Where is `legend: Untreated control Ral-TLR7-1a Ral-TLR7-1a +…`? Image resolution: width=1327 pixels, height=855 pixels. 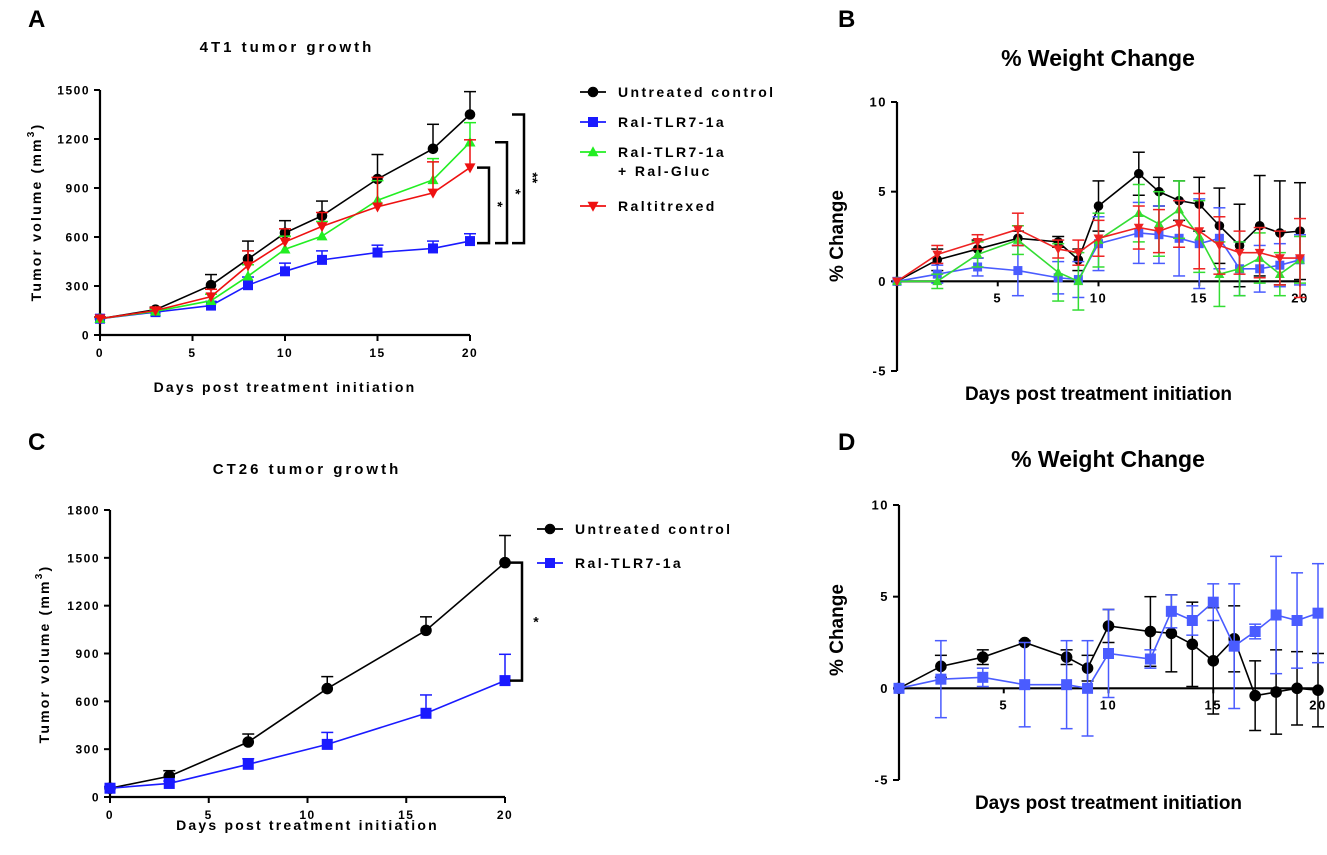
legend: Untreated control Ral-TLR7-1a Ral-TLR7-1a +… is located at coordinates (677, 149).